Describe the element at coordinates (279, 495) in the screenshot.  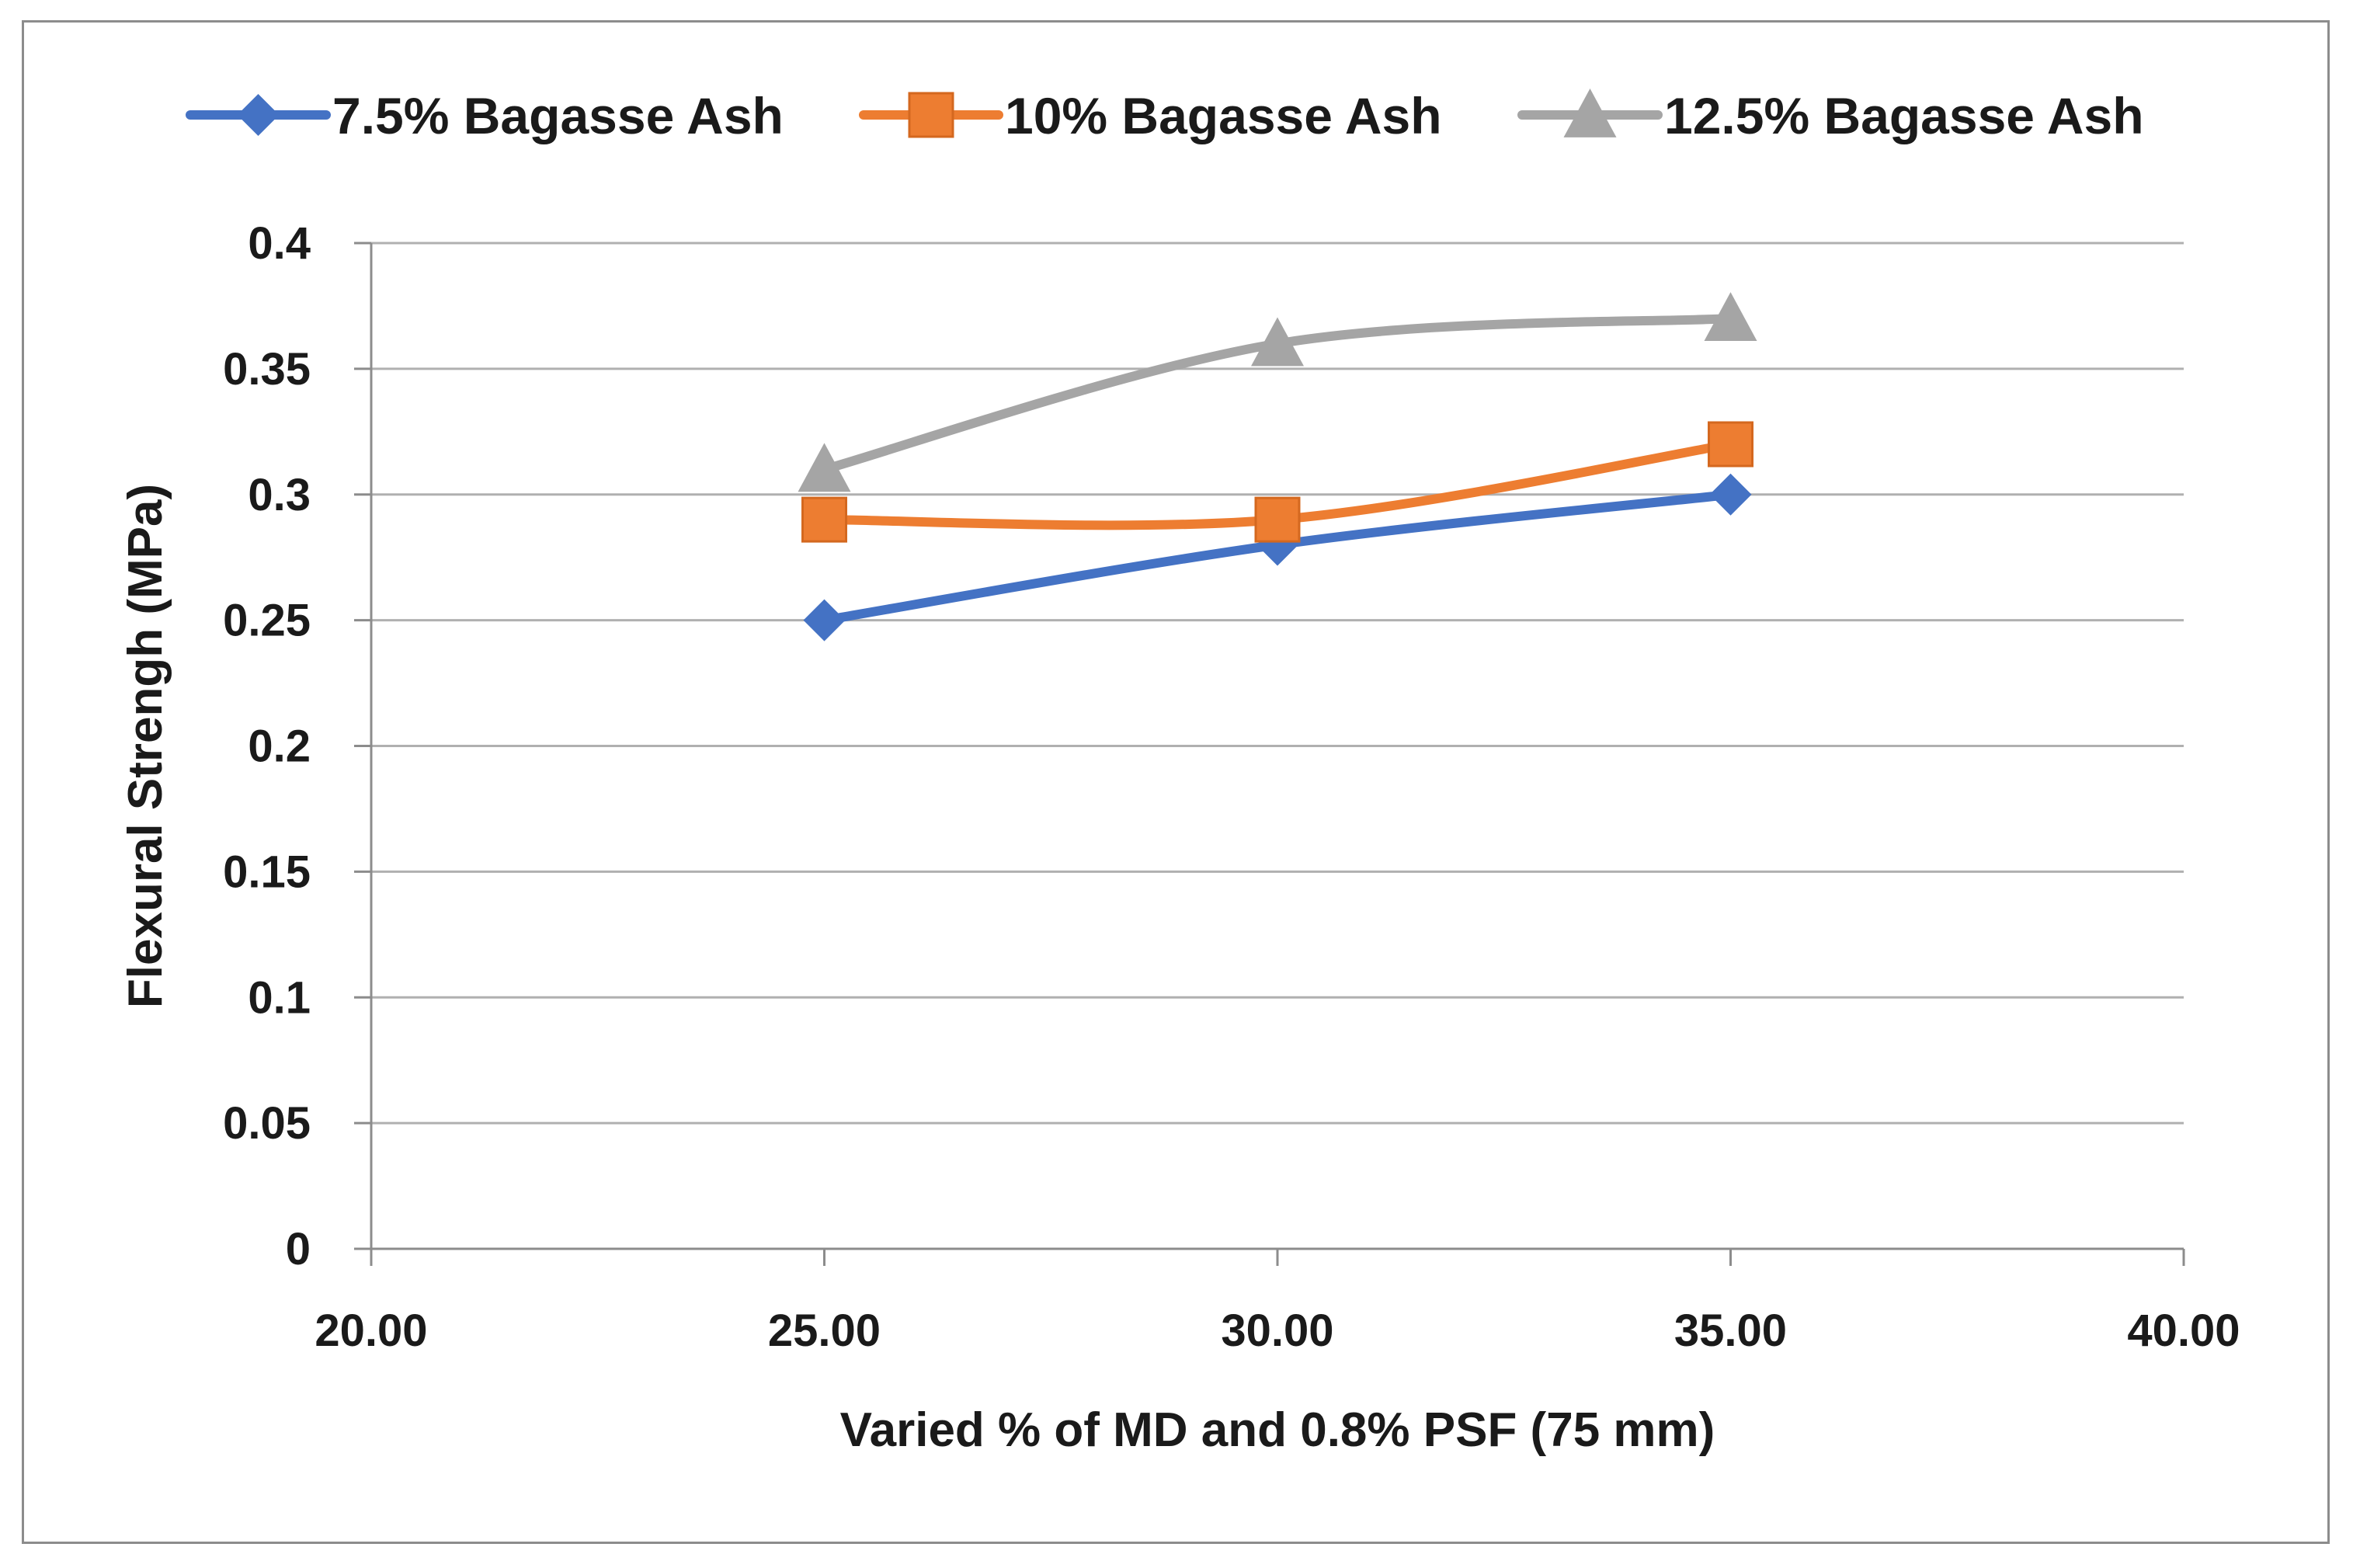
I see `y-tick-label: 0.3` at that location.